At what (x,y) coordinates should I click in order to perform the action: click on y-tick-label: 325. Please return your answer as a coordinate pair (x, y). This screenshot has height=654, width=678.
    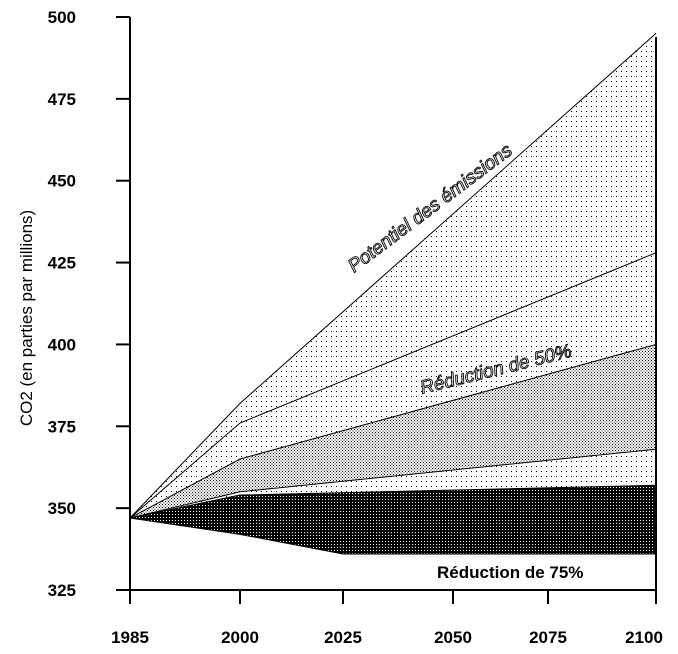
    Looking at the image, I should click on (62, 590).